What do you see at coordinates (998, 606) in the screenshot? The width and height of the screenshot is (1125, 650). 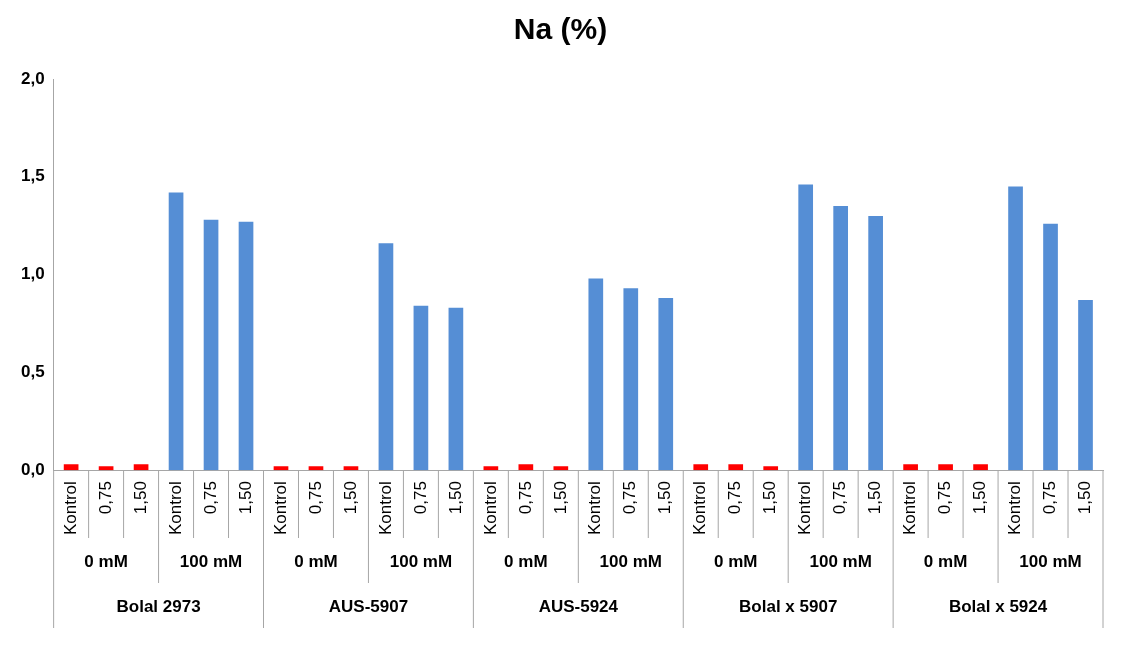 I see `text: Bolal x 5924` at bounding box center [998, 606].